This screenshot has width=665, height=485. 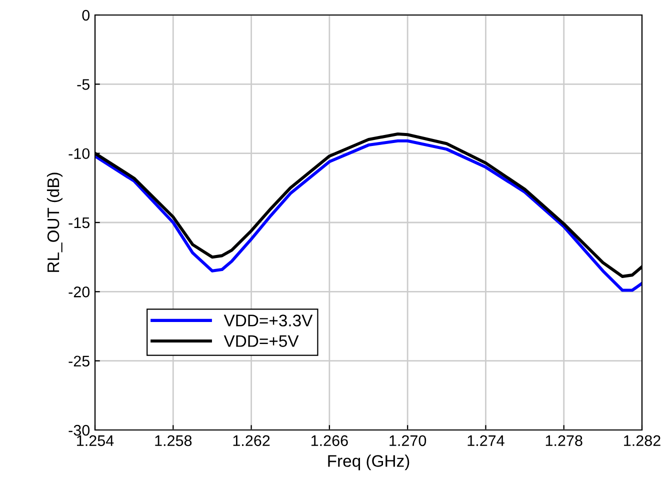 I want to click on y-tick-label: -15, so click(x=79, y=223).